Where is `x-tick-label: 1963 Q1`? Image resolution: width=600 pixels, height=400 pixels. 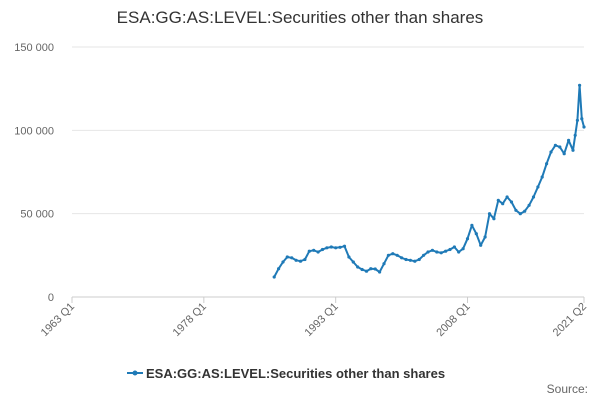
x-tick-label: 1963 Q1 is located at coordinates (58, 320).